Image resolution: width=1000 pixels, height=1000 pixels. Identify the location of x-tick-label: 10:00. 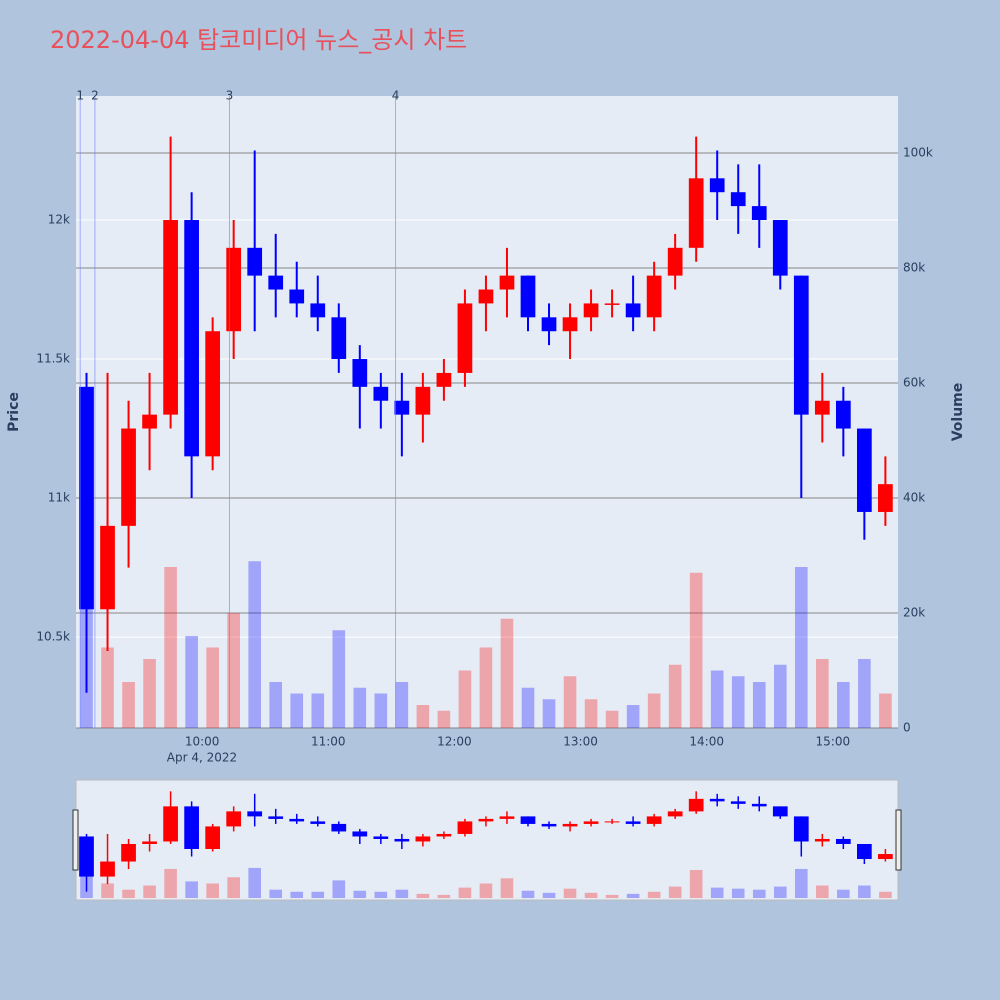
(202, 742).